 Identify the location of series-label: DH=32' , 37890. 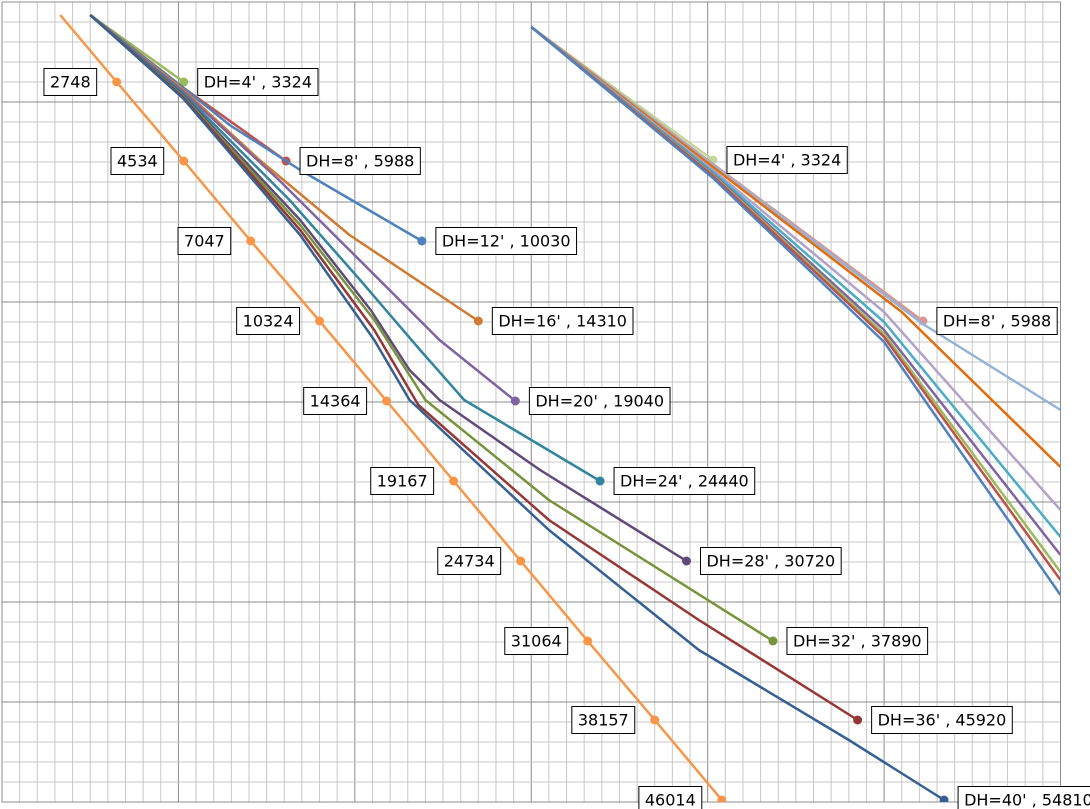
(857, 641).